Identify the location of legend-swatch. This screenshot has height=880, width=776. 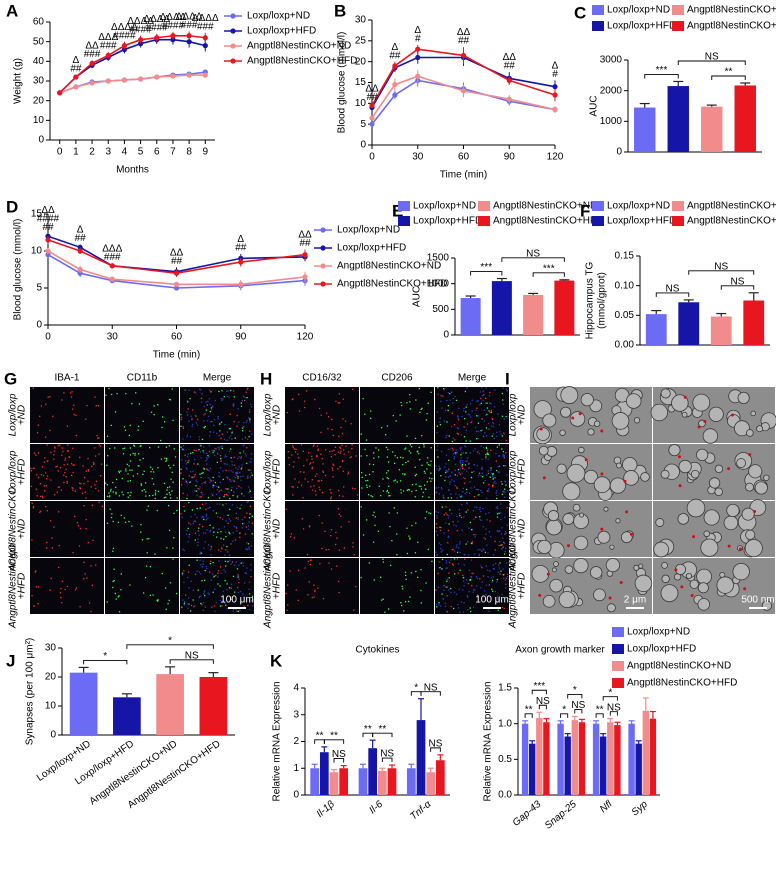
(678, 26).